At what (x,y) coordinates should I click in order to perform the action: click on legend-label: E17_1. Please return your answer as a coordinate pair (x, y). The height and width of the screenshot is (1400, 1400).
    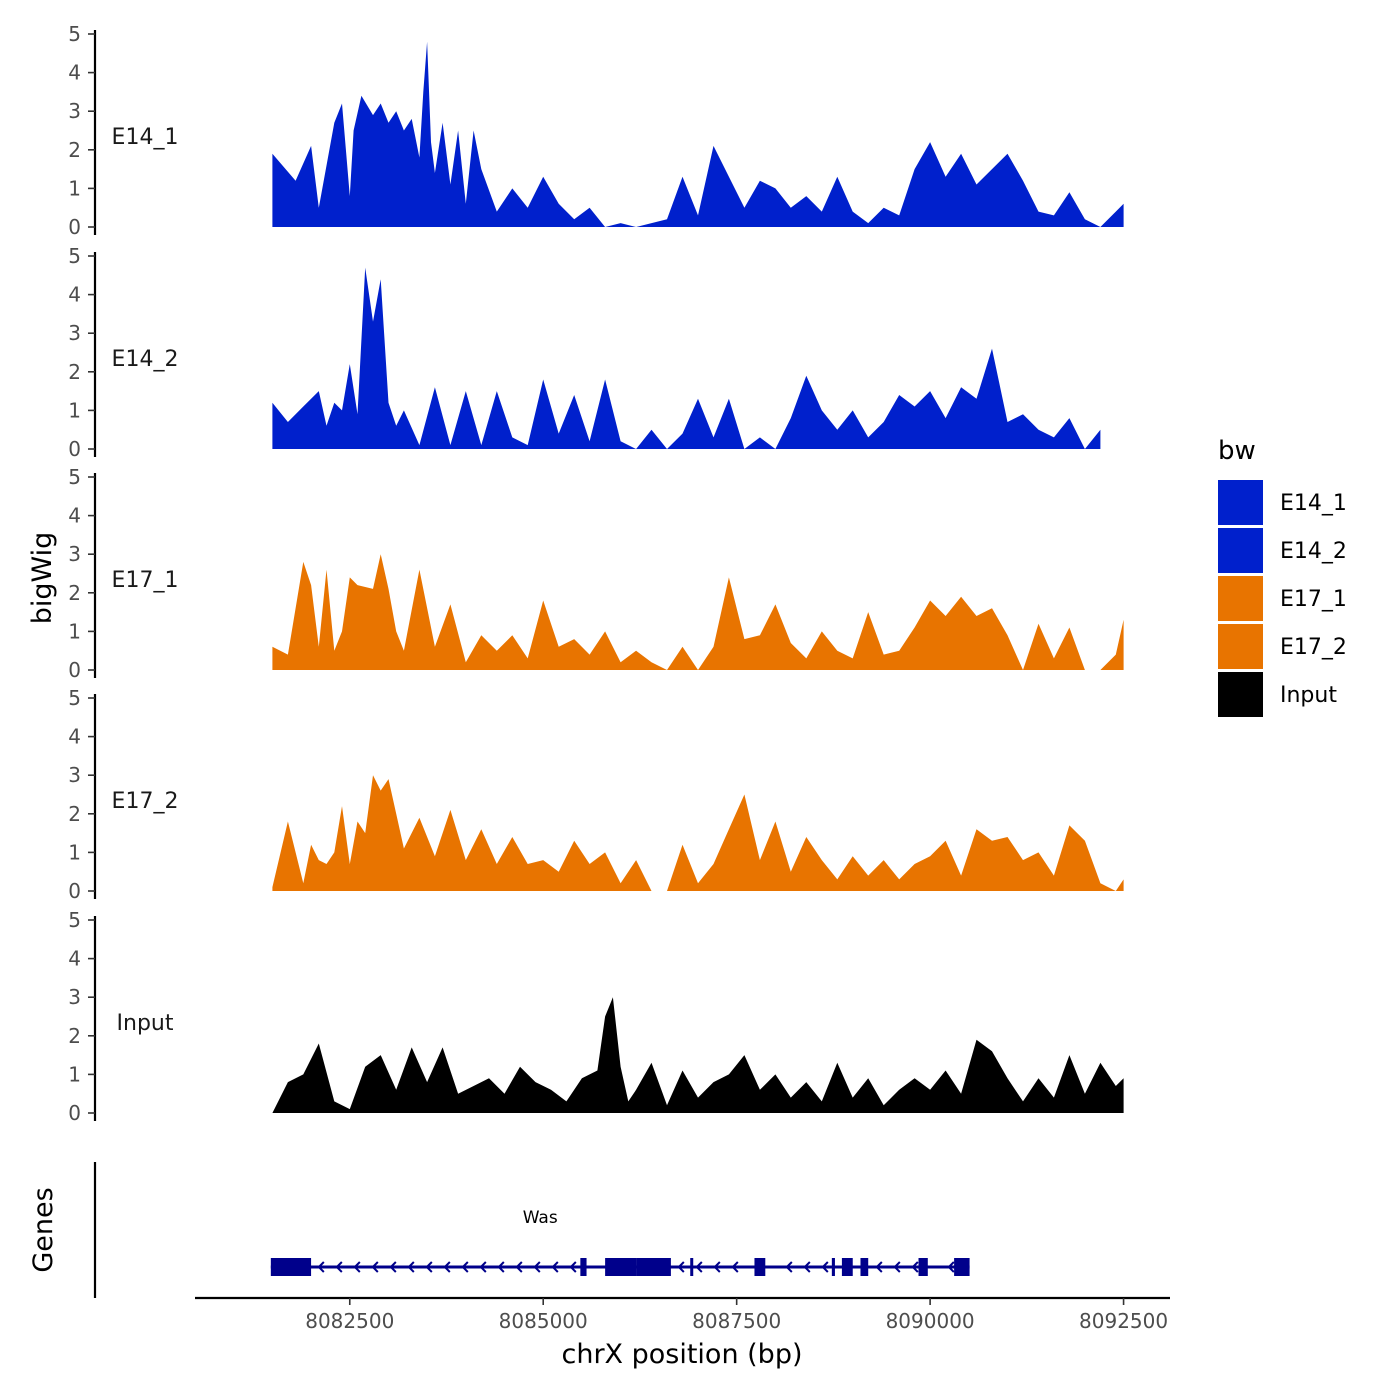
    Looking at the image, I should click on (1313, 599).